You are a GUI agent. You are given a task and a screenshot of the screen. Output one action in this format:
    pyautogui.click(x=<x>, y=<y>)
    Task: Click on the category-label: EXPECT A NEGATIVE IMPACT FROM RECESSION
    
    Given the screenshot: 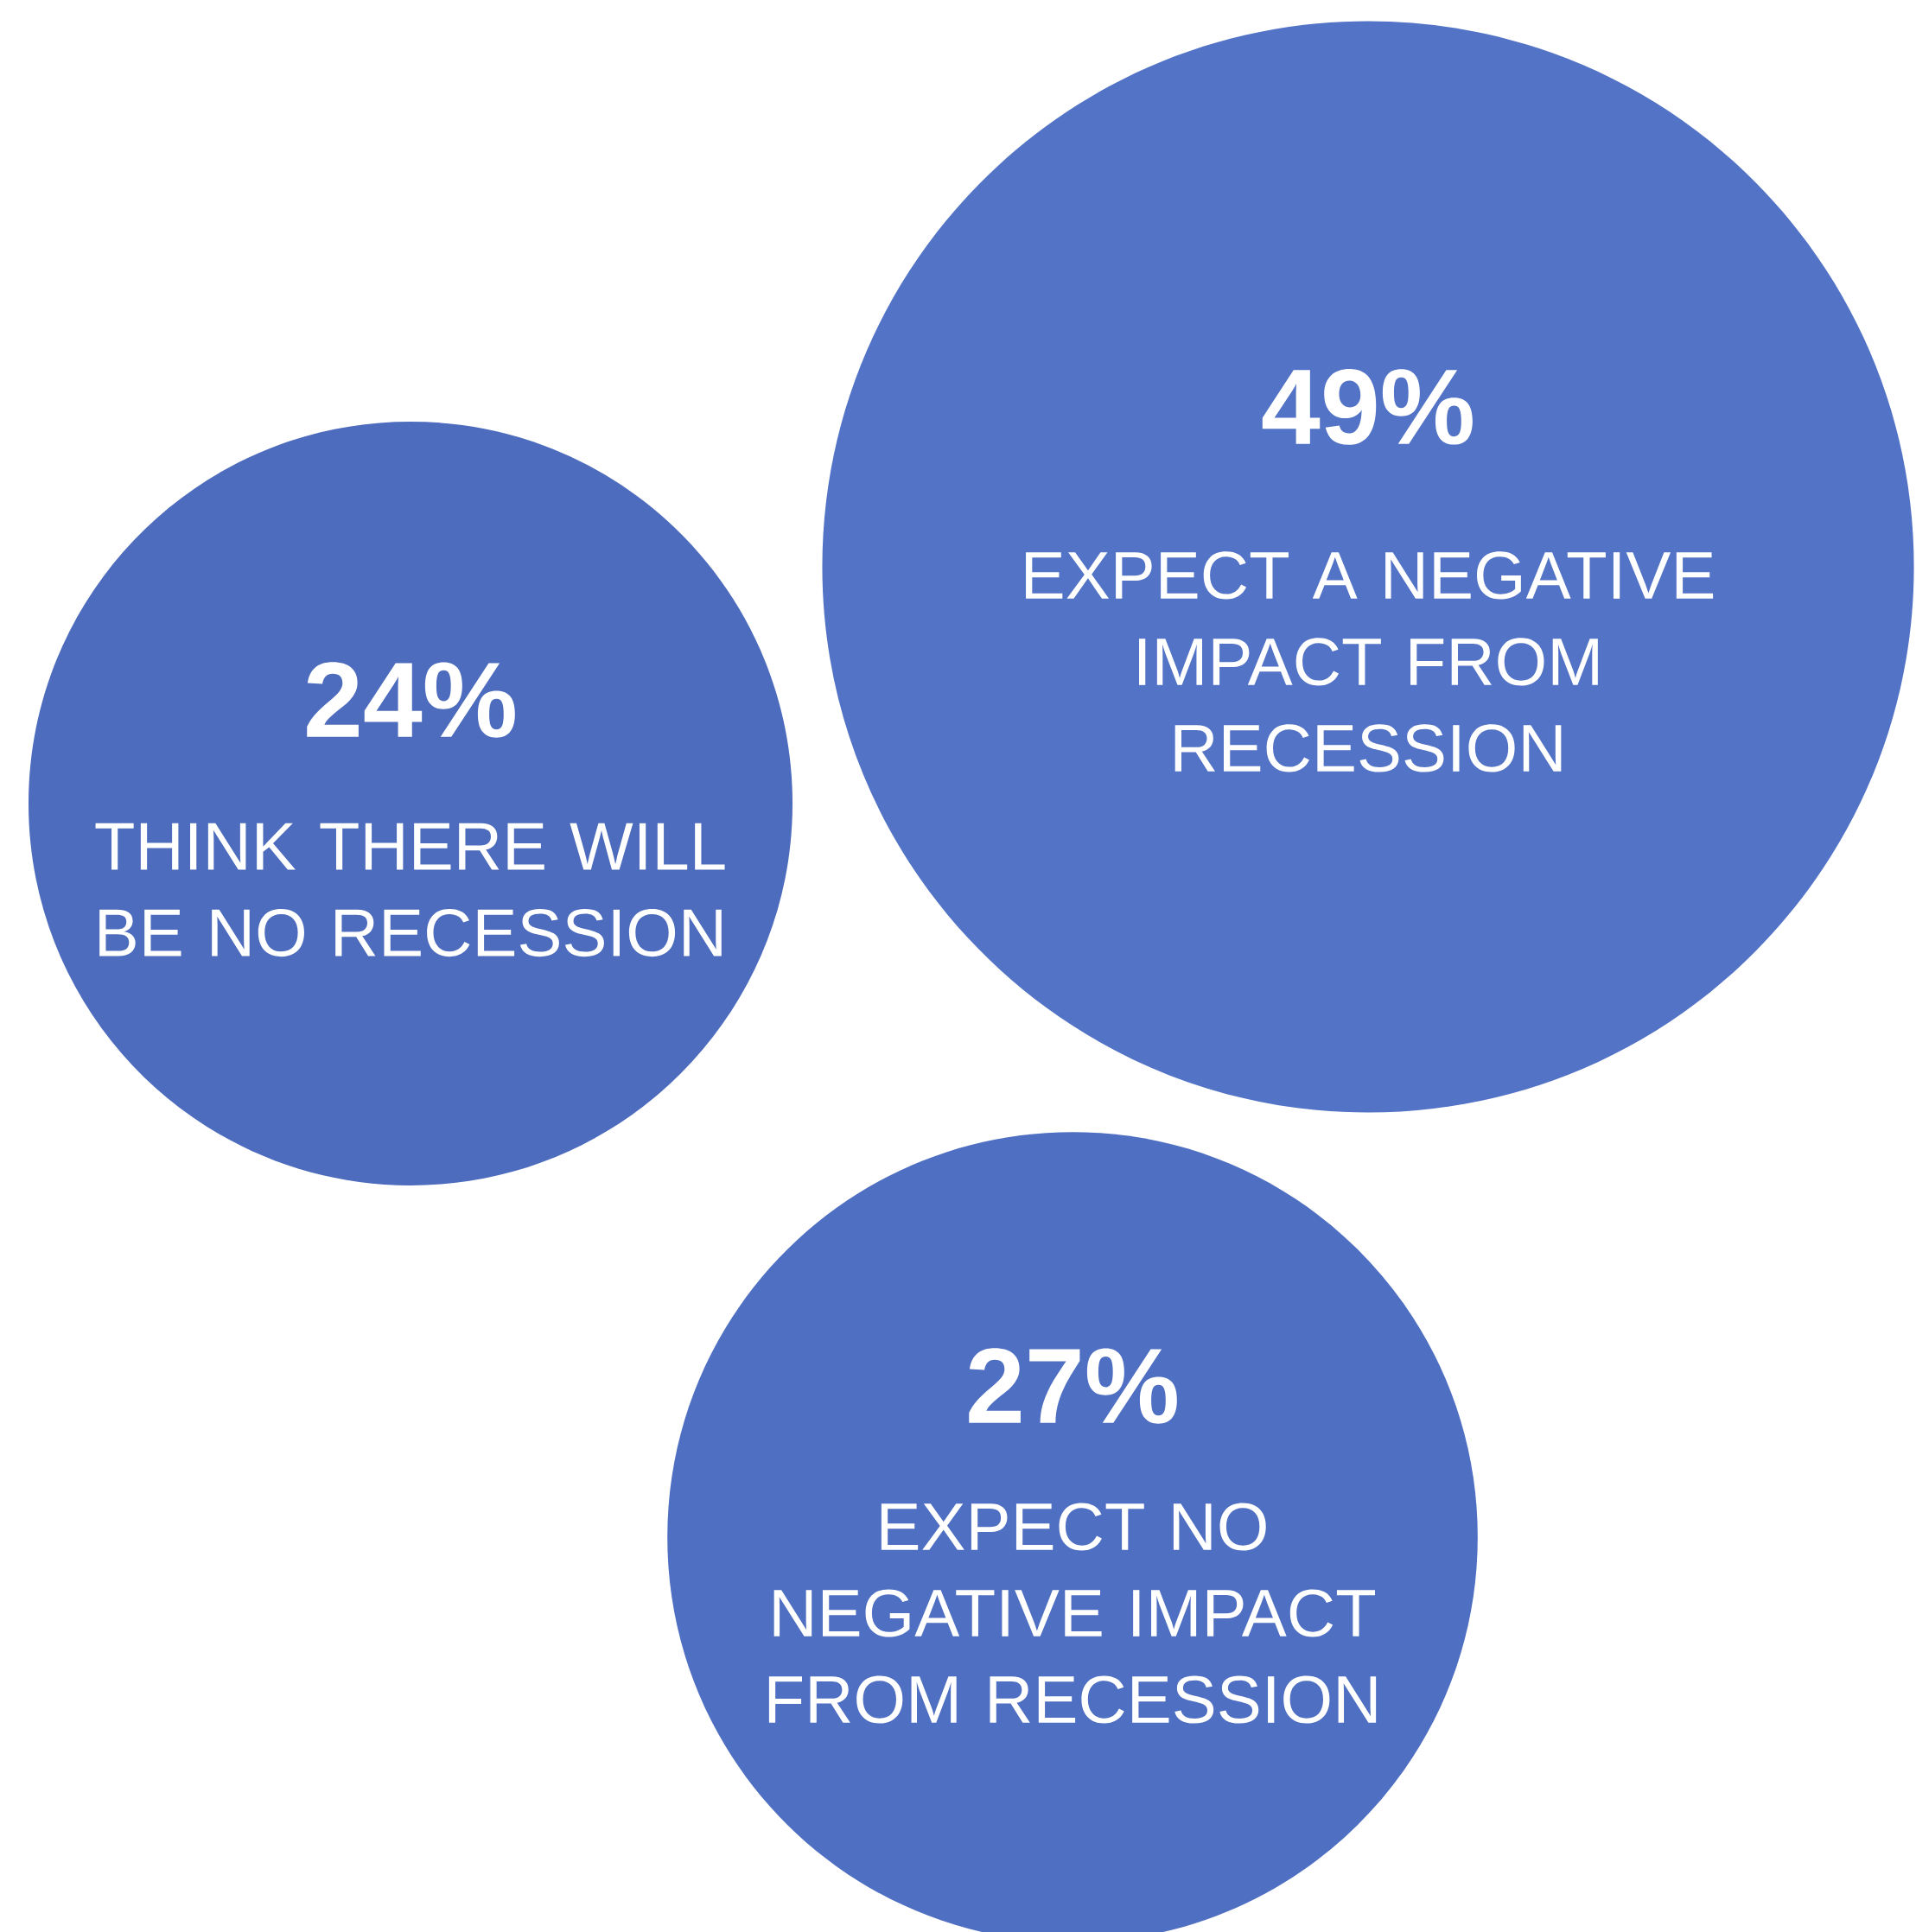 What is the action you would take?
    pyautogui.click(x=1370, y=661)
    